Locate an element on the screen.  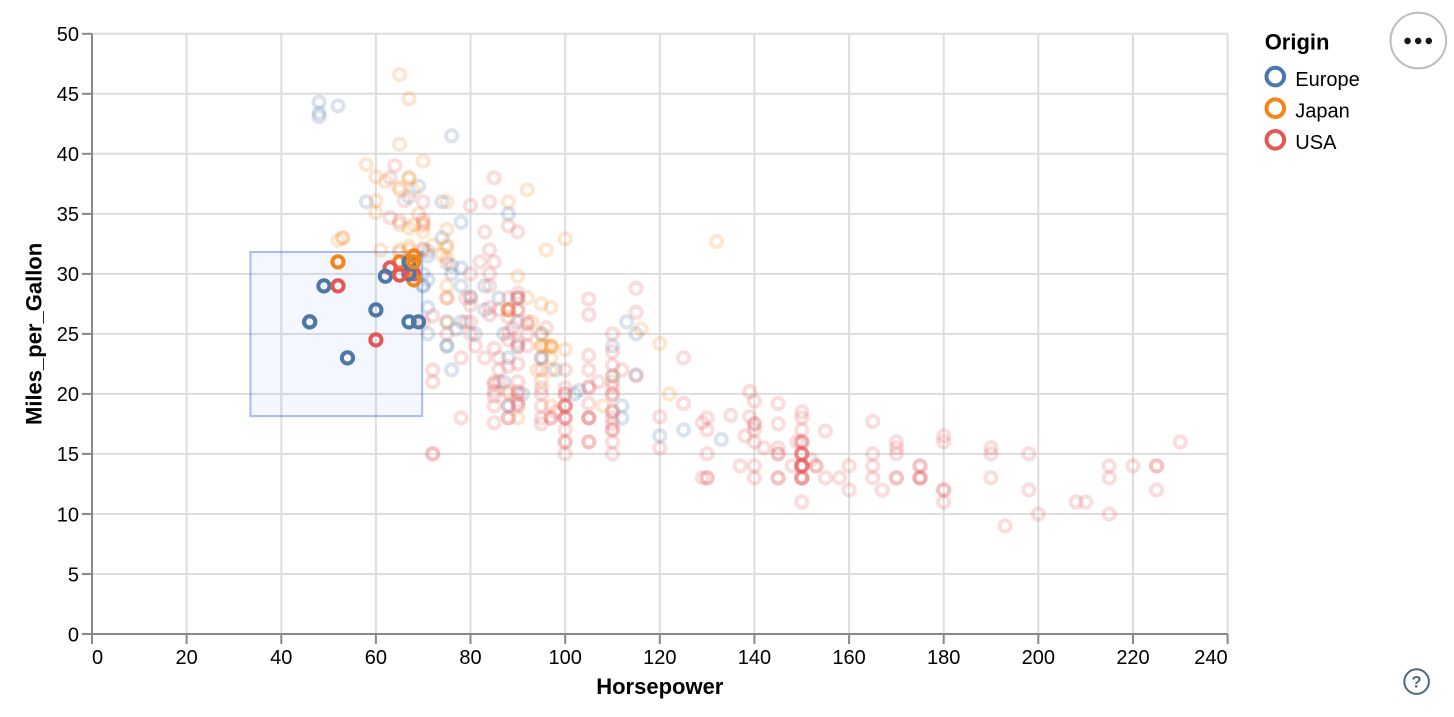
svg-text: 220 is located at coordinates (1132, 658).